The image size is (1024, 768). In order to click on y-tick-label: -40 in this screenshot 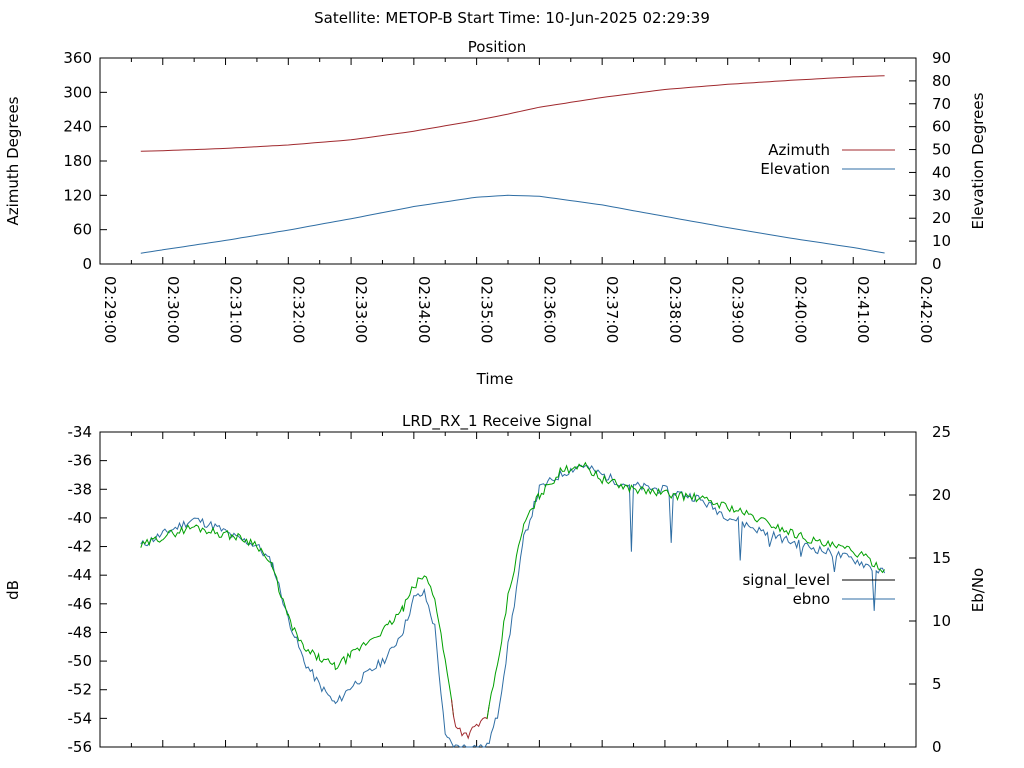, I will do `click(80, 518)`.